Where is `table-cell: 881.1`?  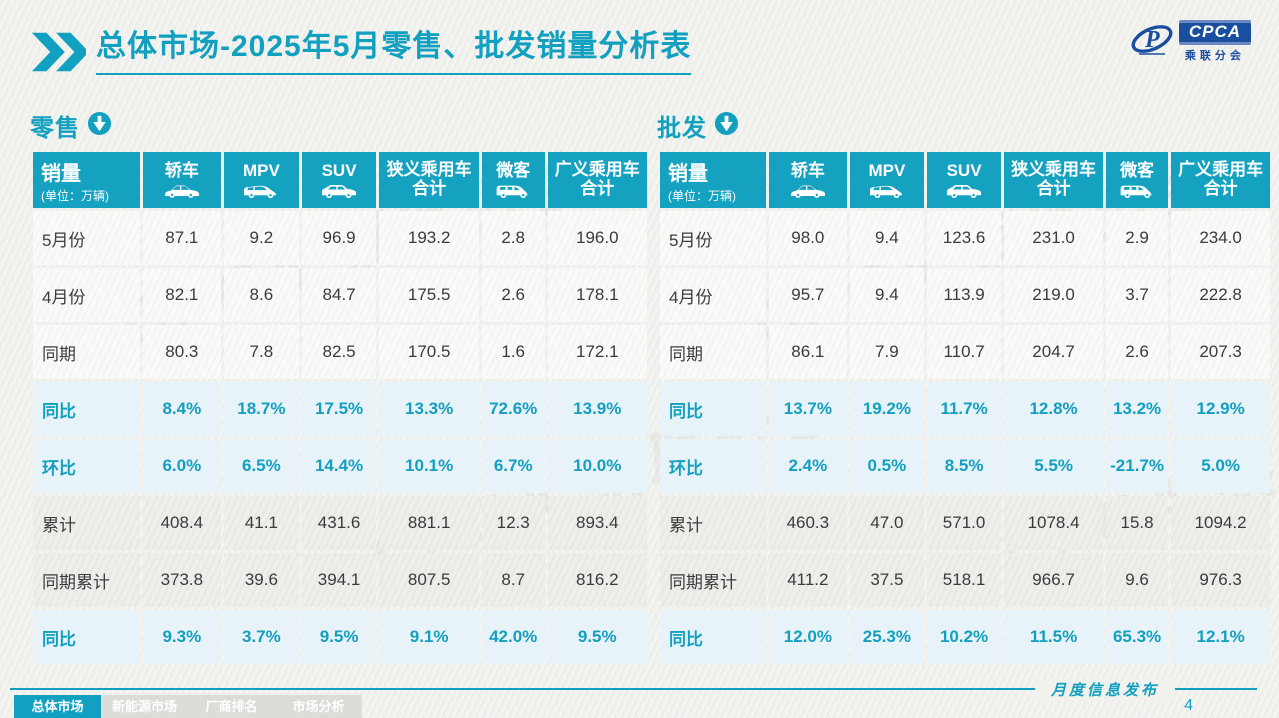
table-cell: 881.1 is located at coordinates (429, 523).